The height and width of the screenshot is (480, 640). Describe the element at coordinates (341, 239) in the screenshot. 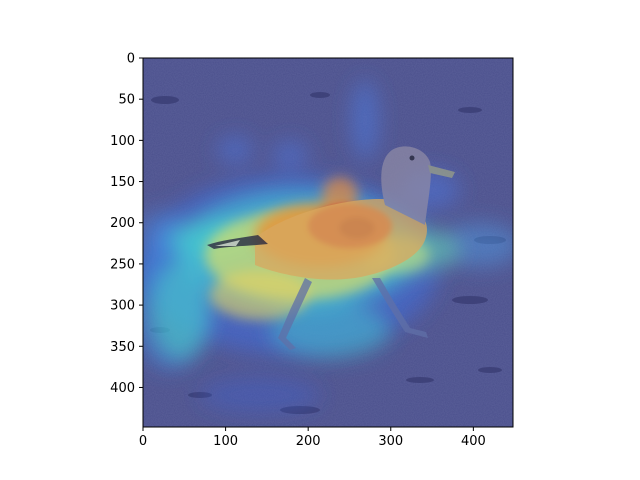

I see `seagull-body` at that location.